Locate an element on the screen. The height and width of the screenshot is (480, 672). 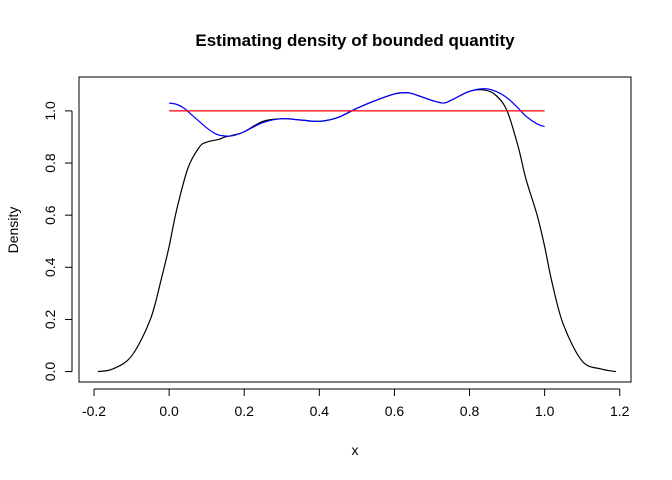
x-tick-label: 0.2 is located at coordinates (244, 411).